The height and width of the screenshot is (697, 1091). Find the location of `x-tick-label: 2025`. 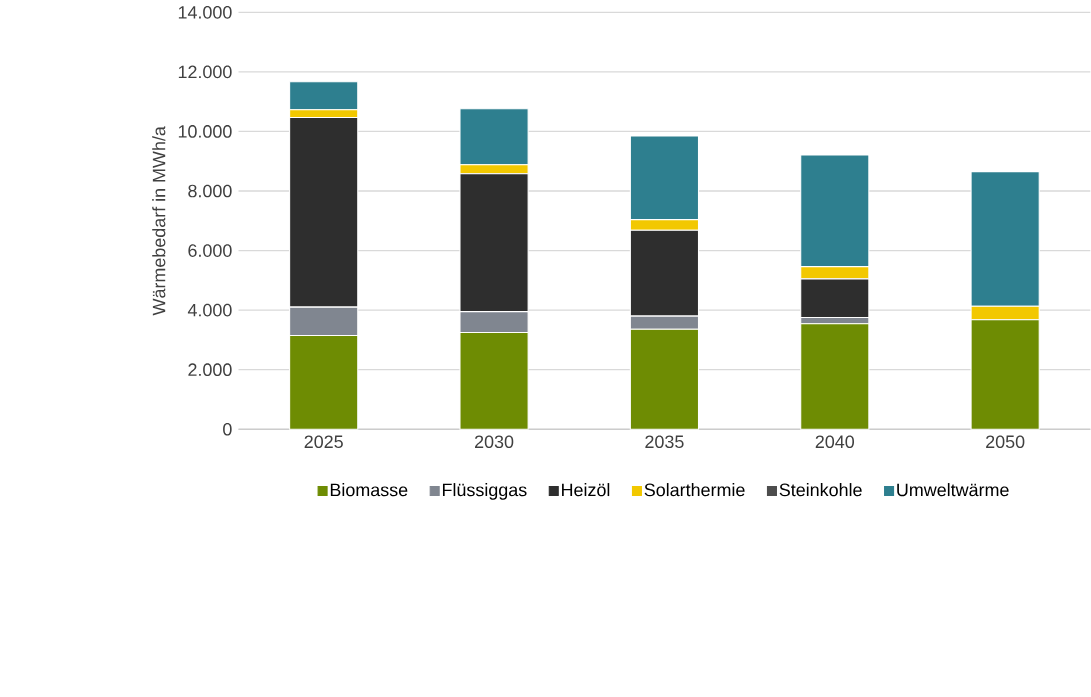

x-tick-label: 2025 is located at coordinates (323, 441).